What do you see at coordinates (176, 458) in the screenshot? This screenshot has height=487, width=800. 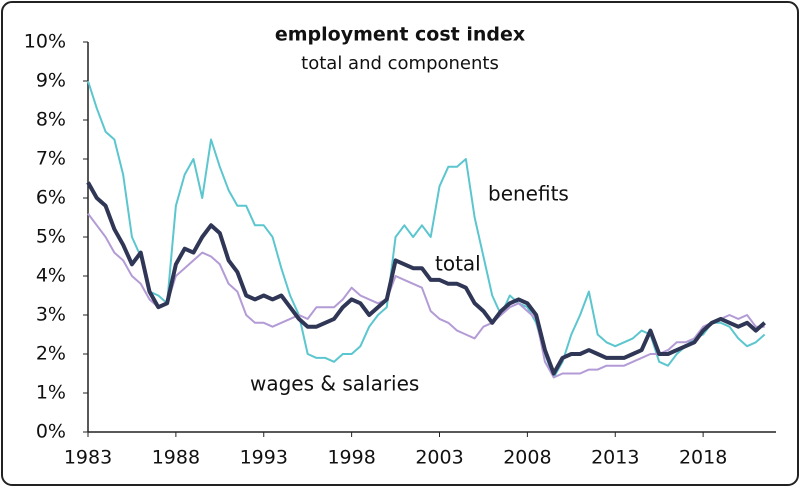 I see `x-tick-label: 1988` at bounding box center [176, 458].